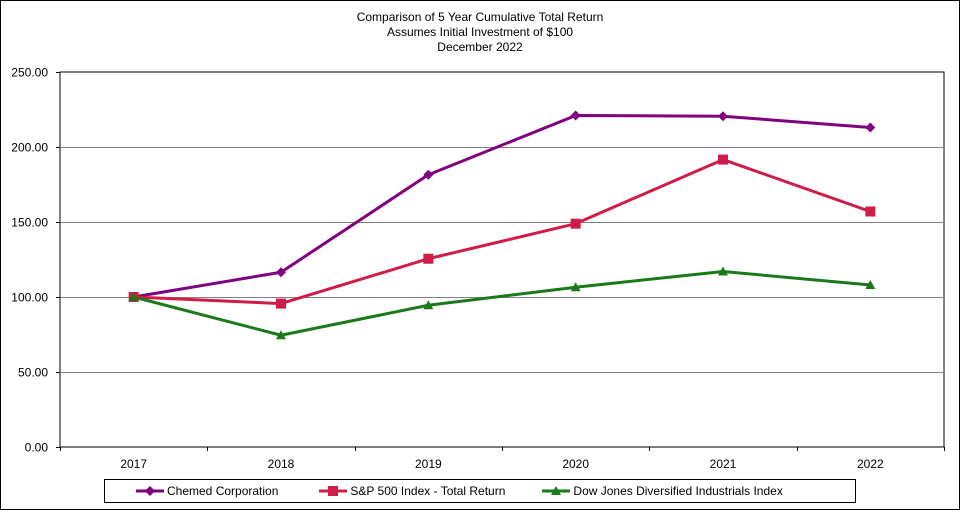 The width and height of the screenshot is (960, 510). Describe the element at coordinates (428, 464) in the screenshot. I see `x-tick-label: 2019` at that location.